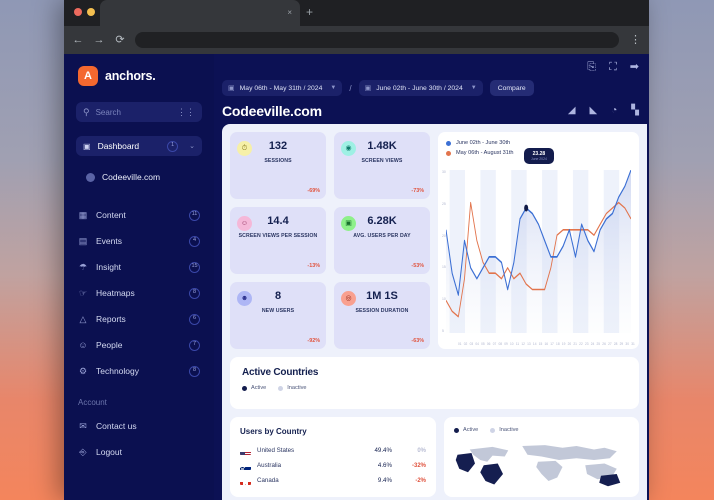 The width and height of the screenshot is (714, 500). What do you see at coordinates (88, 76) in the screenshot?
I see `logo-icon: A` at bounding box center [88, 76].